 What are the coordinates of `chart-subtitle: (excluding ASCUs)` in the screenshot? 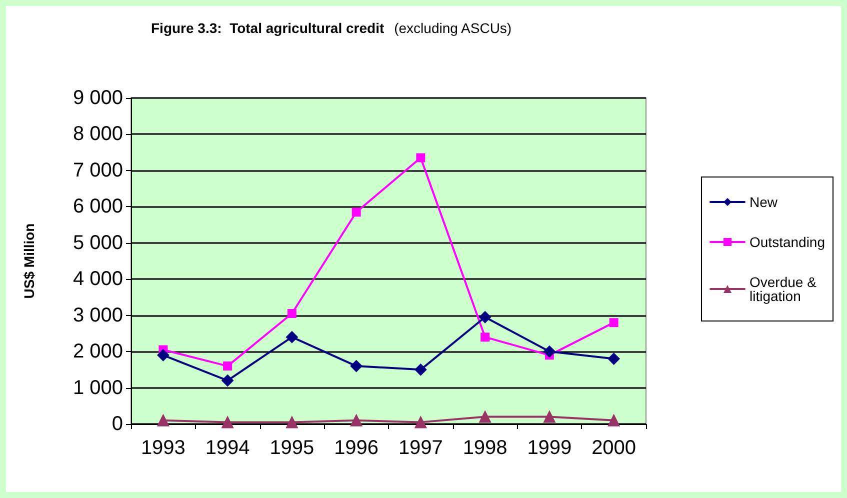 It's located at (453, 28).